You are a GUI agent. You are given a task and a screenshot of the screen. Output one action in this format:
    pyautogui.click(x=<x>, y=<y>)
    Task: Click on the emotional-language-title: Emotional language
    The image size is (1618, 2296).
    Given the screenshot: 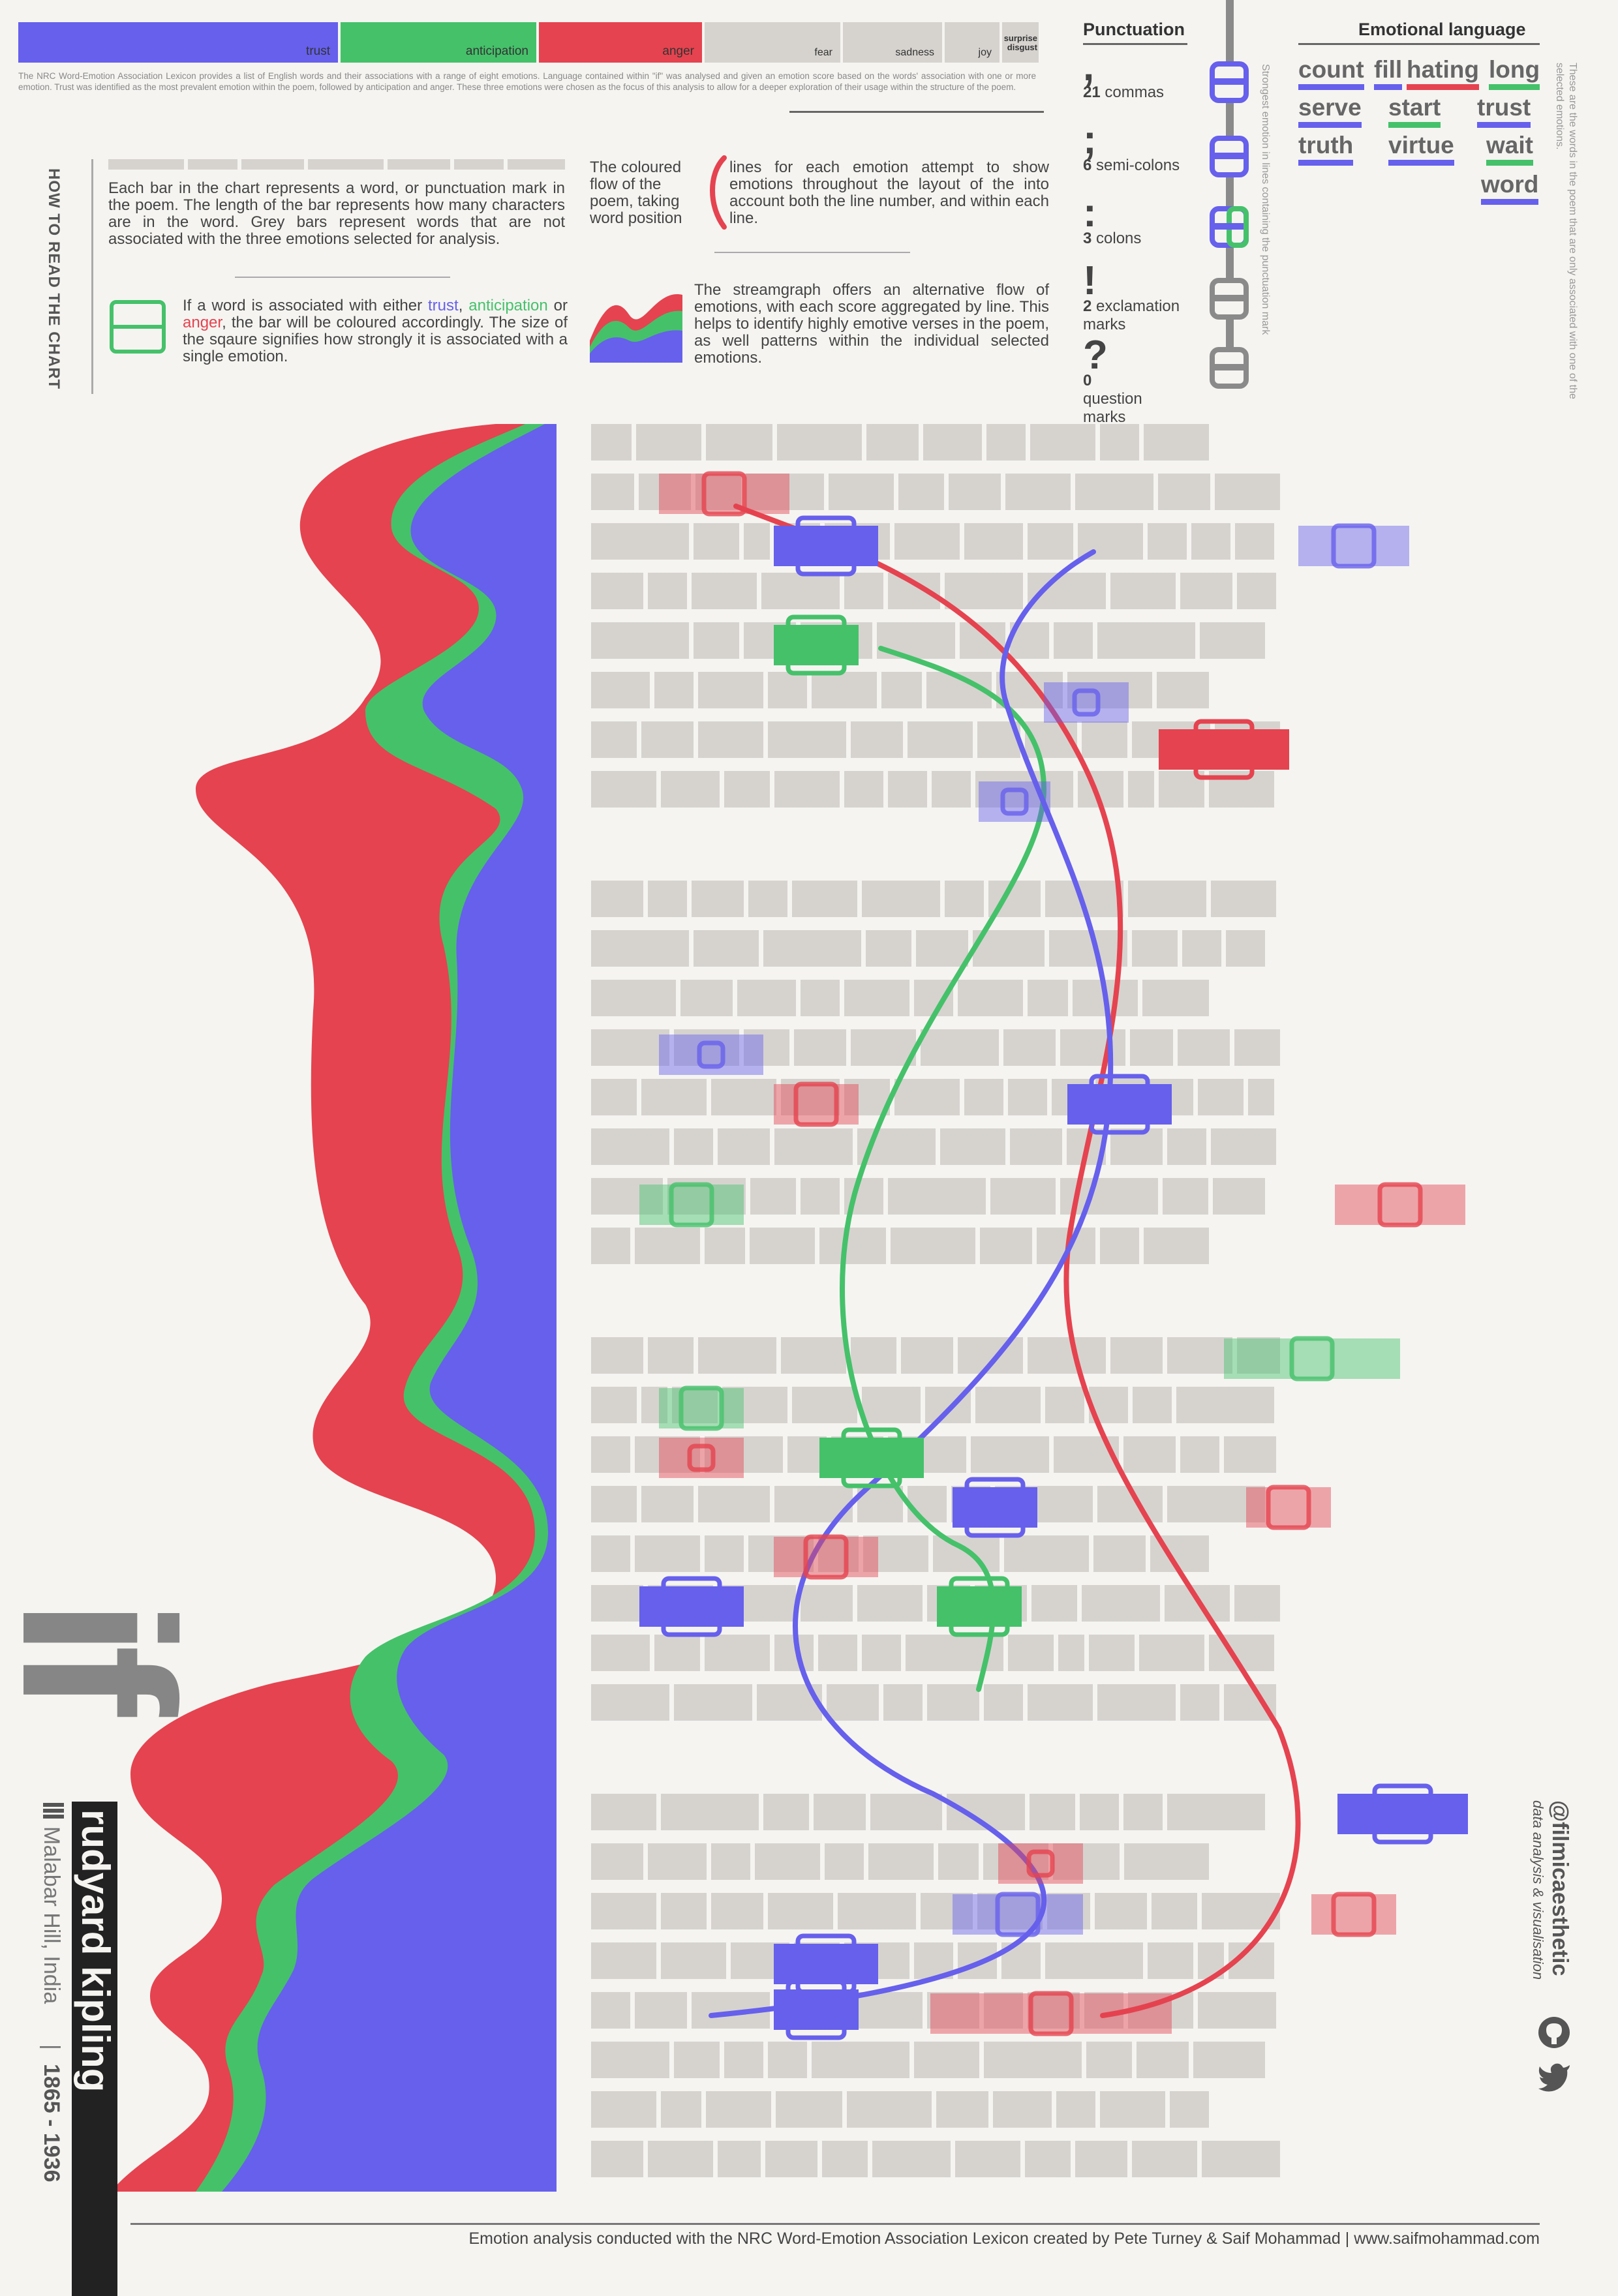 What is the action you would take?
    pyautogui.click(x=1442, y=29)
    